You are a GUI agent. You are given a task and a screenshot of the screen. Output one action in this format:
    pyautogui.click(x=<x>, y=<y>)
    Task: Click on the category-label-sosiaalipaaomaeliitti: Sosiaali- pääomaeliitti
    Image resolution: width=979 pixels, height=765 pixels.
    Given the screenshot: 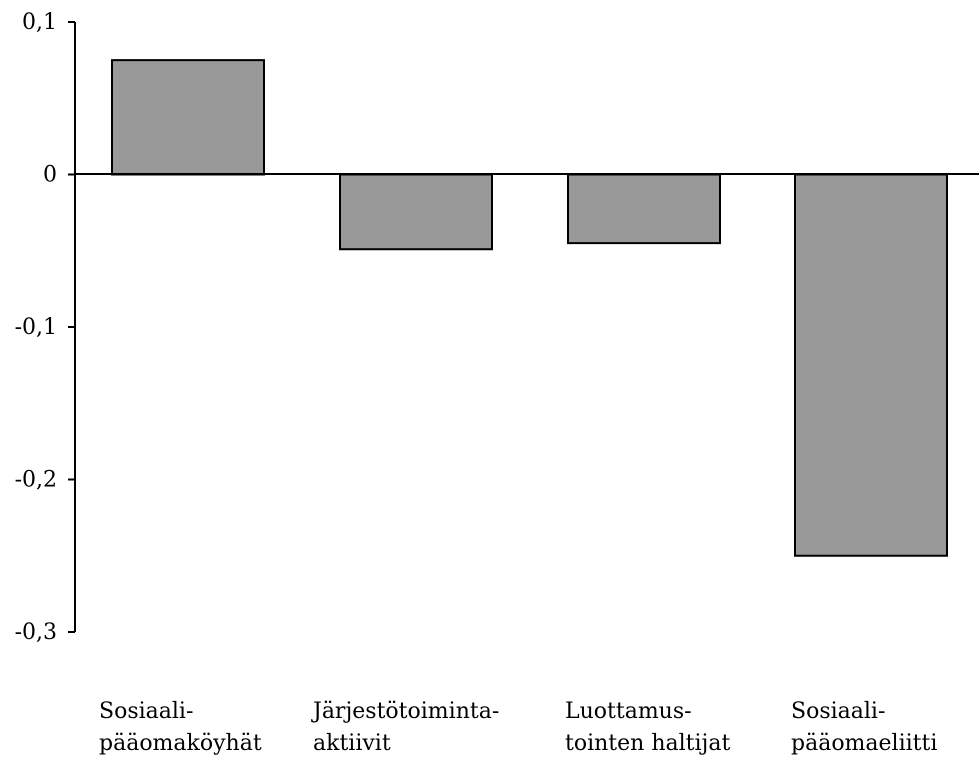 What is the action you would take?
    pyautogui.click(x=864, y=727)
    